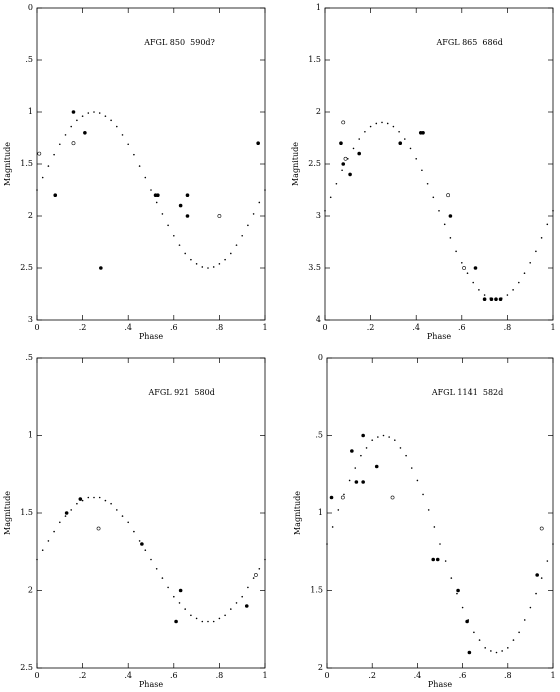  Describe the element at coordinates (467, 392) in the screenshot. I see `chart-title: AFGL 1141 582d` at that location.